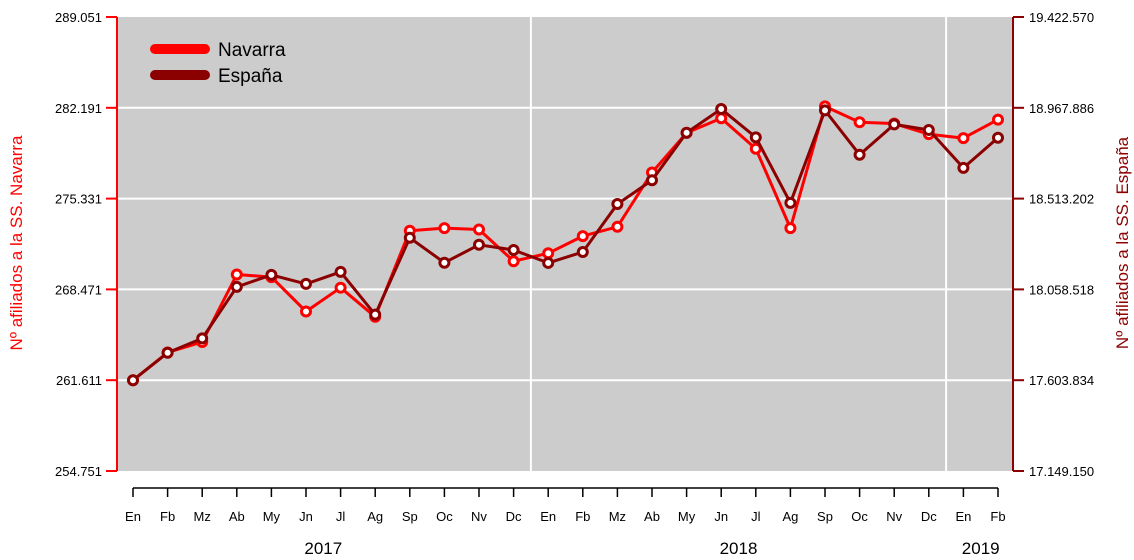  Describe the element at coordinates (323, 548) in the screenshot. I see `year-label: 2017` at that location.